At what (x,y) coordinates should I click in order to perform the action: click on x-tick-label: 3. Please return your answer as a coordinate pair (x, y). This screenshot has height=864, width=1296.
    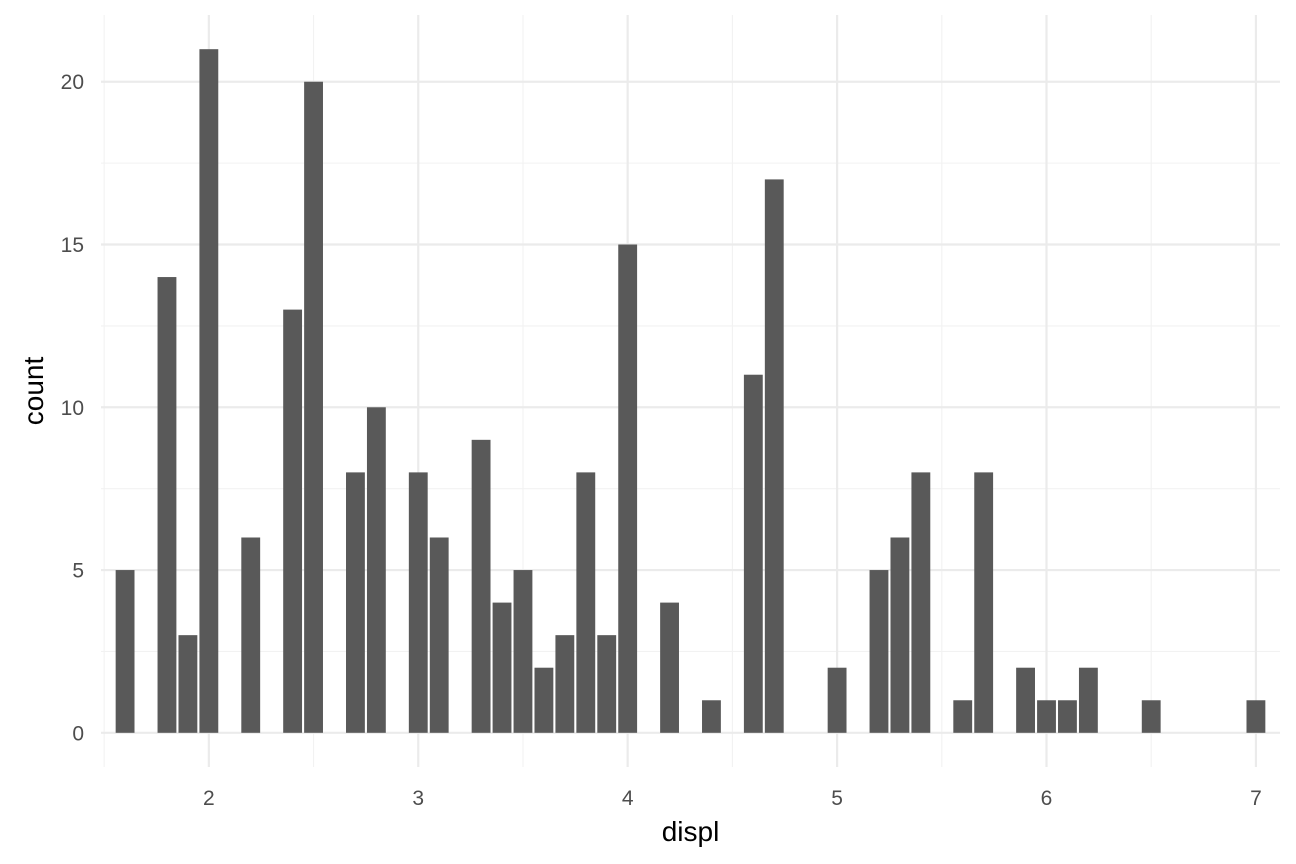
    Looking at the image, I should click on (418, 798).